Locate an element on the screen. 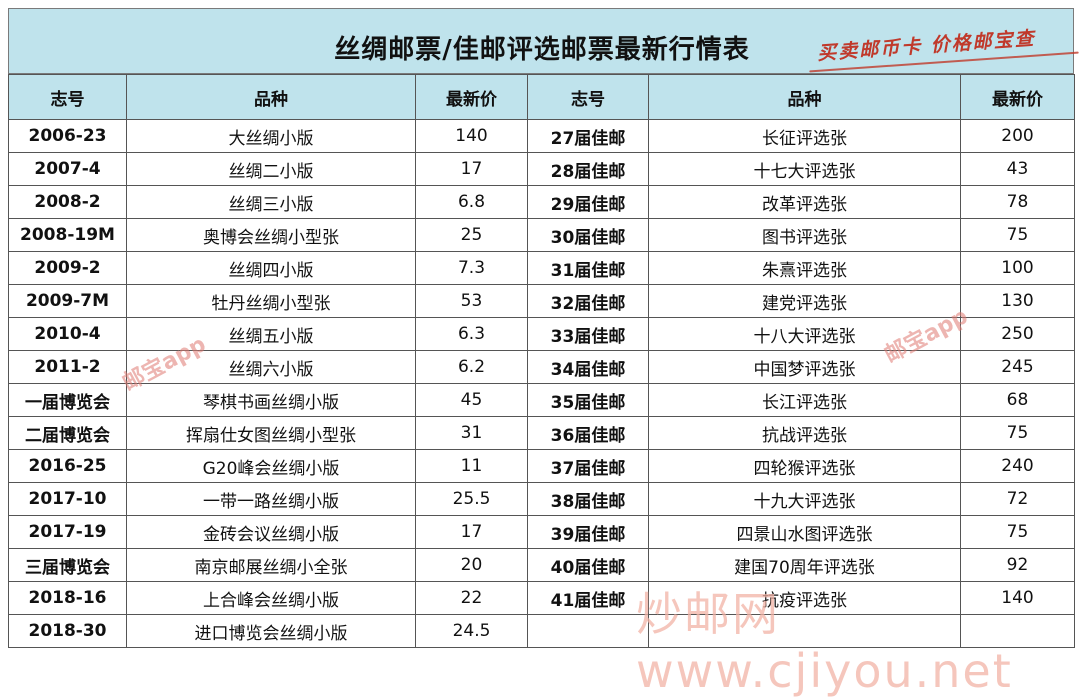 This screenshot has height=698, width=1080. cell-name-right: 四景山水图评选张 is located at coordinates (804, 532).